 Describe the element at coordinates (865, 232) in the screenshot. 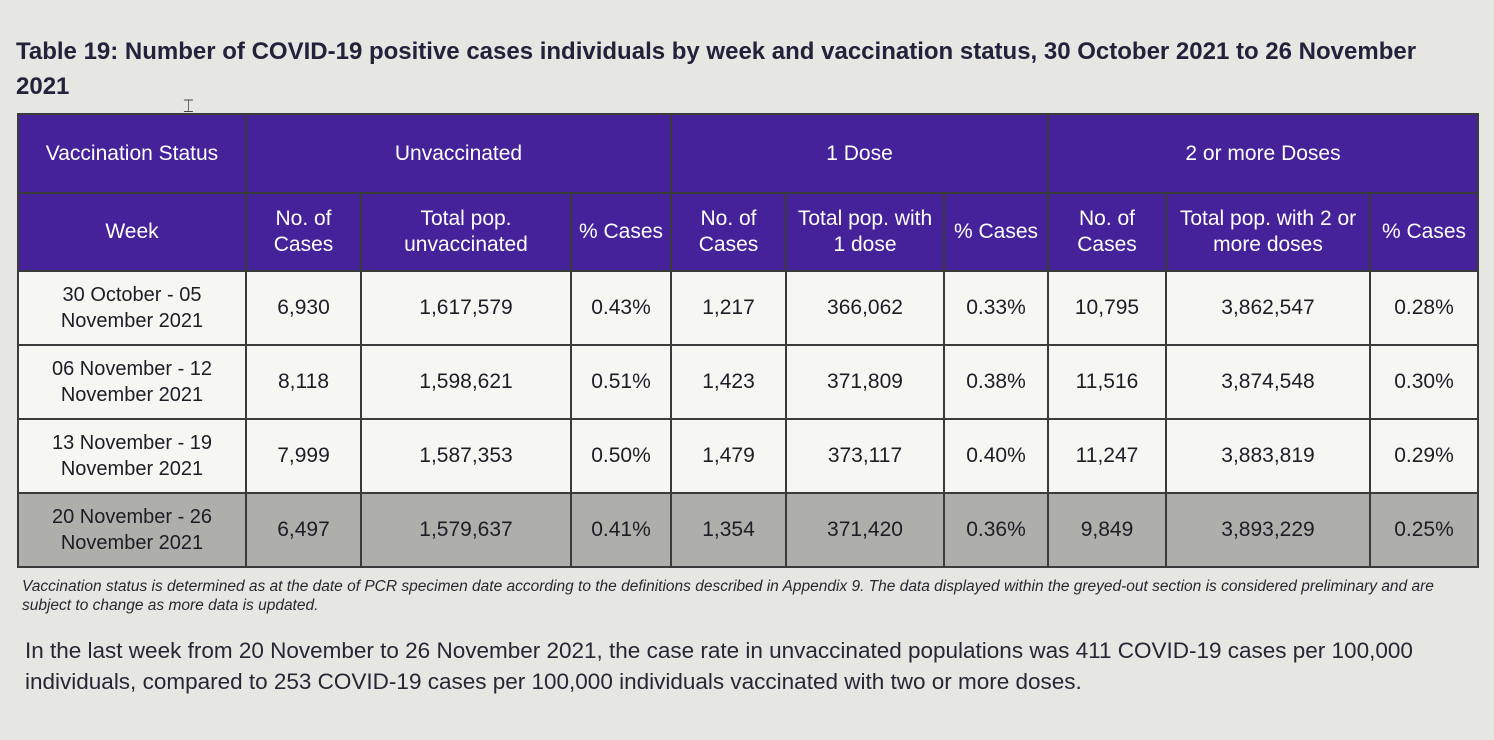

I see `header-dose1-pop: Total pop. with 1 dose` at that location.